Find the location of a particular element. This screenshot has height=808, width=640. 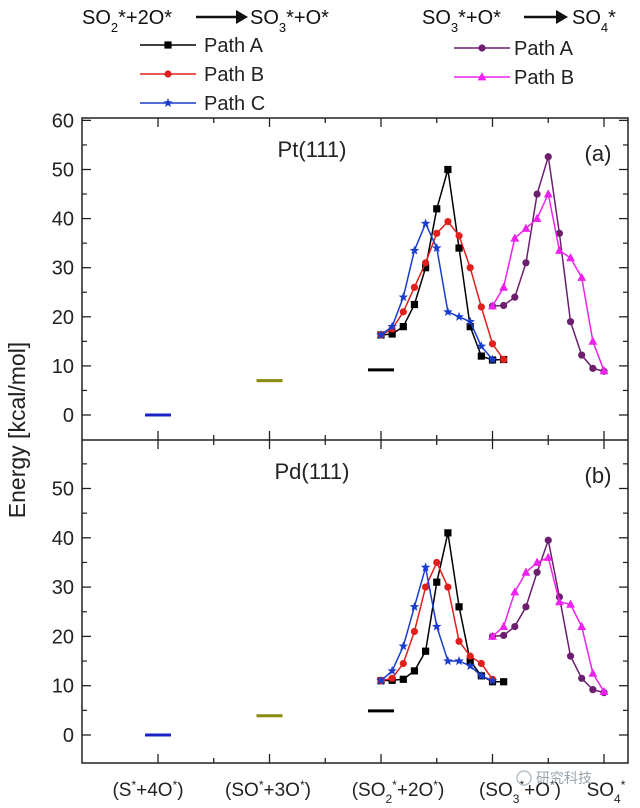

y-tick-label: 60 is located at coordinates (63, 121).